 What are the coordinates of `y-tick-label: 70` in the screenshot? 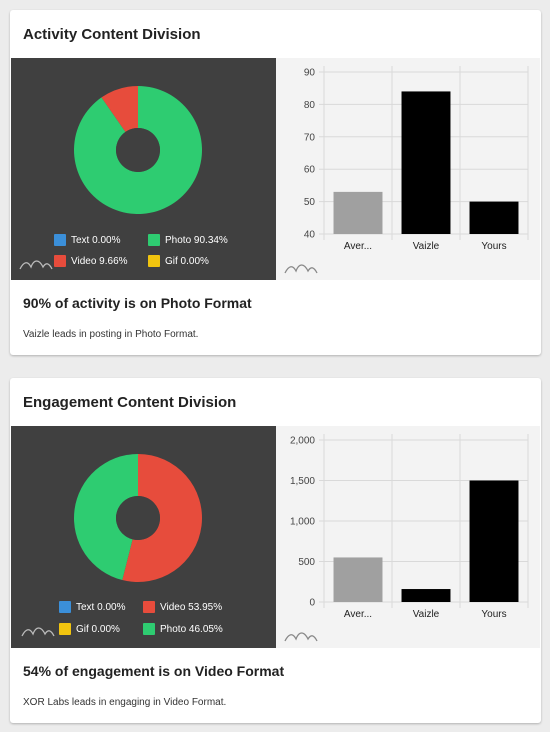 It's located at (310, 137).